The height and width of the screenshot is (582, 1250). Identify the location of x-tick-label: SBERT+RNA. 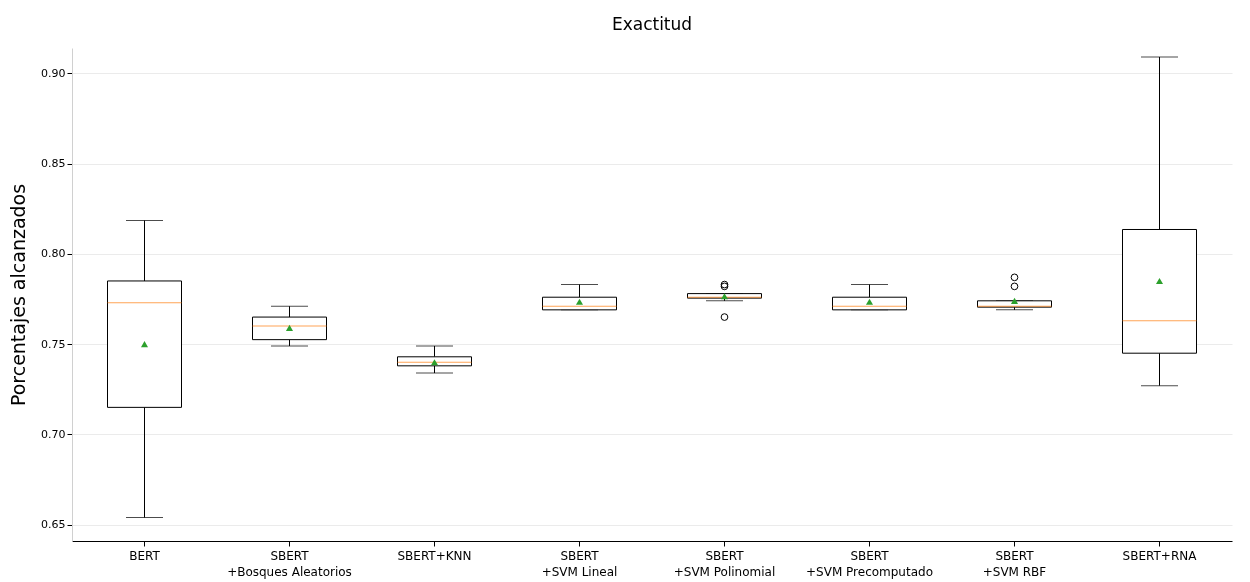
(1160, 555).